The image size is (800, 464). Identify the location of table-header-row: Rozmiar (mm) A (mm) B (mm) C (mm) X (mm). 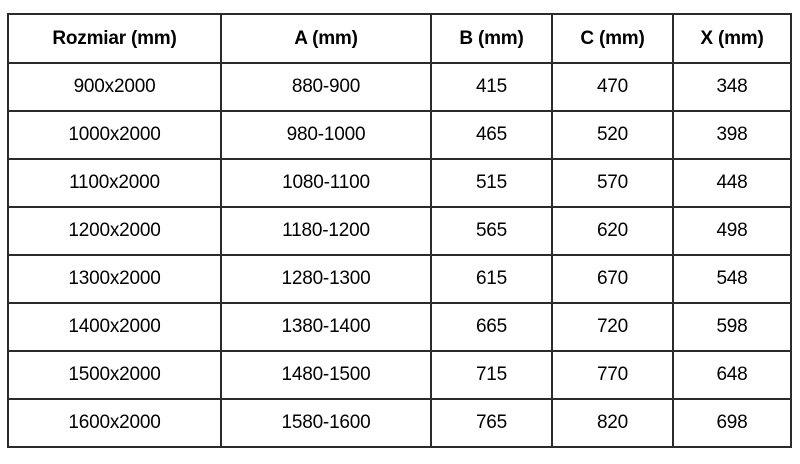
(399, 38).